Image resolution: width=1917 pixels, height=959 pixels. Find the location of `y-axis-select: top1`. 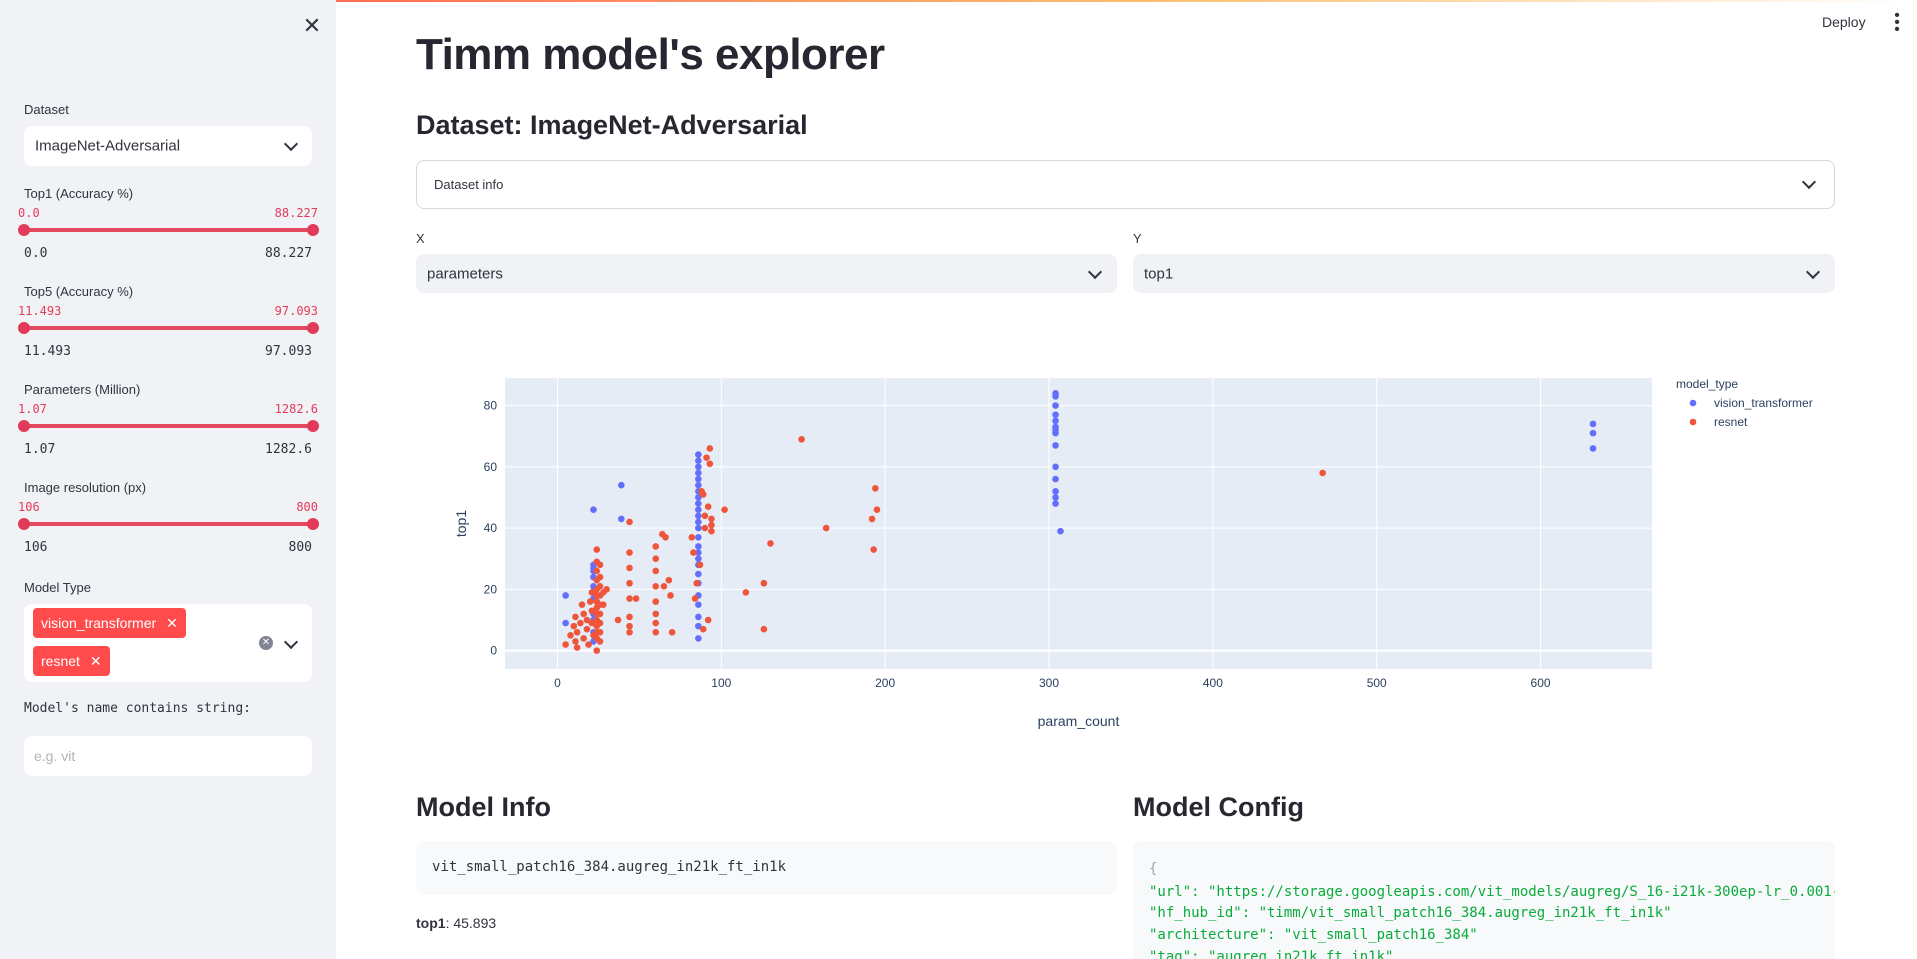

y-axis-select: top1 is located at coordinates (1484, 273).